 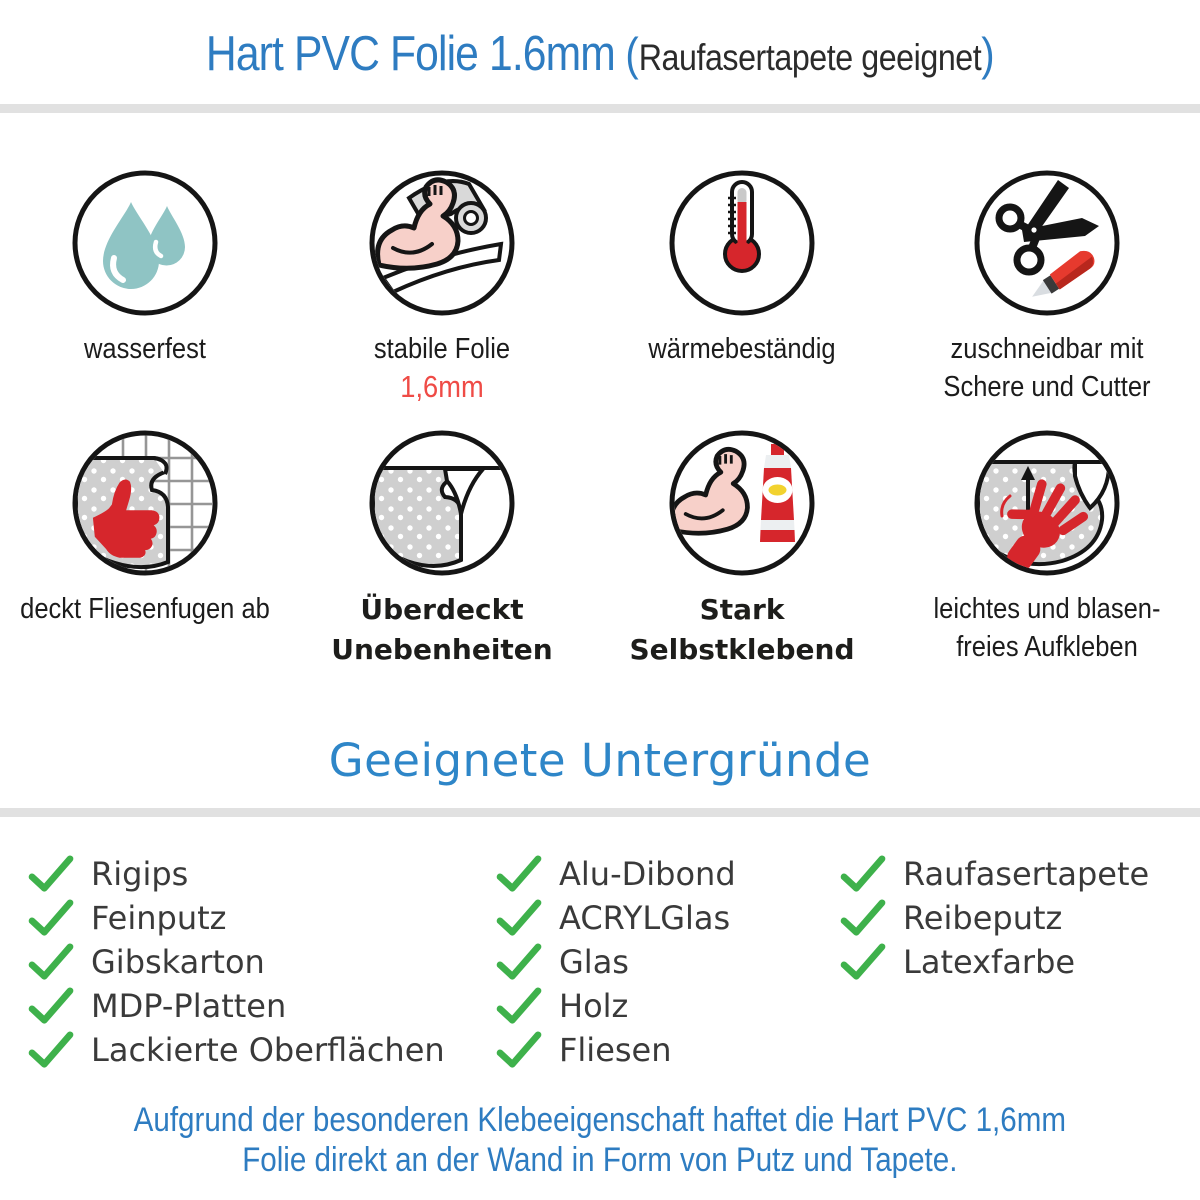 I want to click on feature-waermebestaendig: wärmebeständig, so click(x=742, y=268).